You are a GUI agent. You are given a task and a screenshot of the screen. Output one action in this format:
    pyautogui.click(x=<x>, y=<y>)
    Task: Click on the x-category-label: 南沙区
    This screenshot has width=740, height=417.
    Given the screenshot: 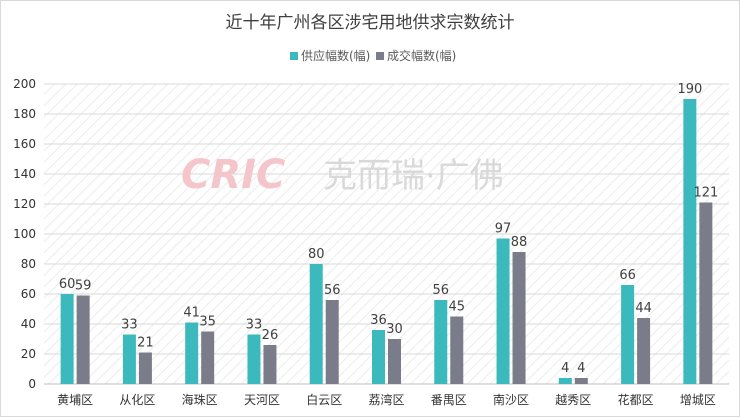 What is the action you would take?
    pyautogui.click(x=511, y=399)
    